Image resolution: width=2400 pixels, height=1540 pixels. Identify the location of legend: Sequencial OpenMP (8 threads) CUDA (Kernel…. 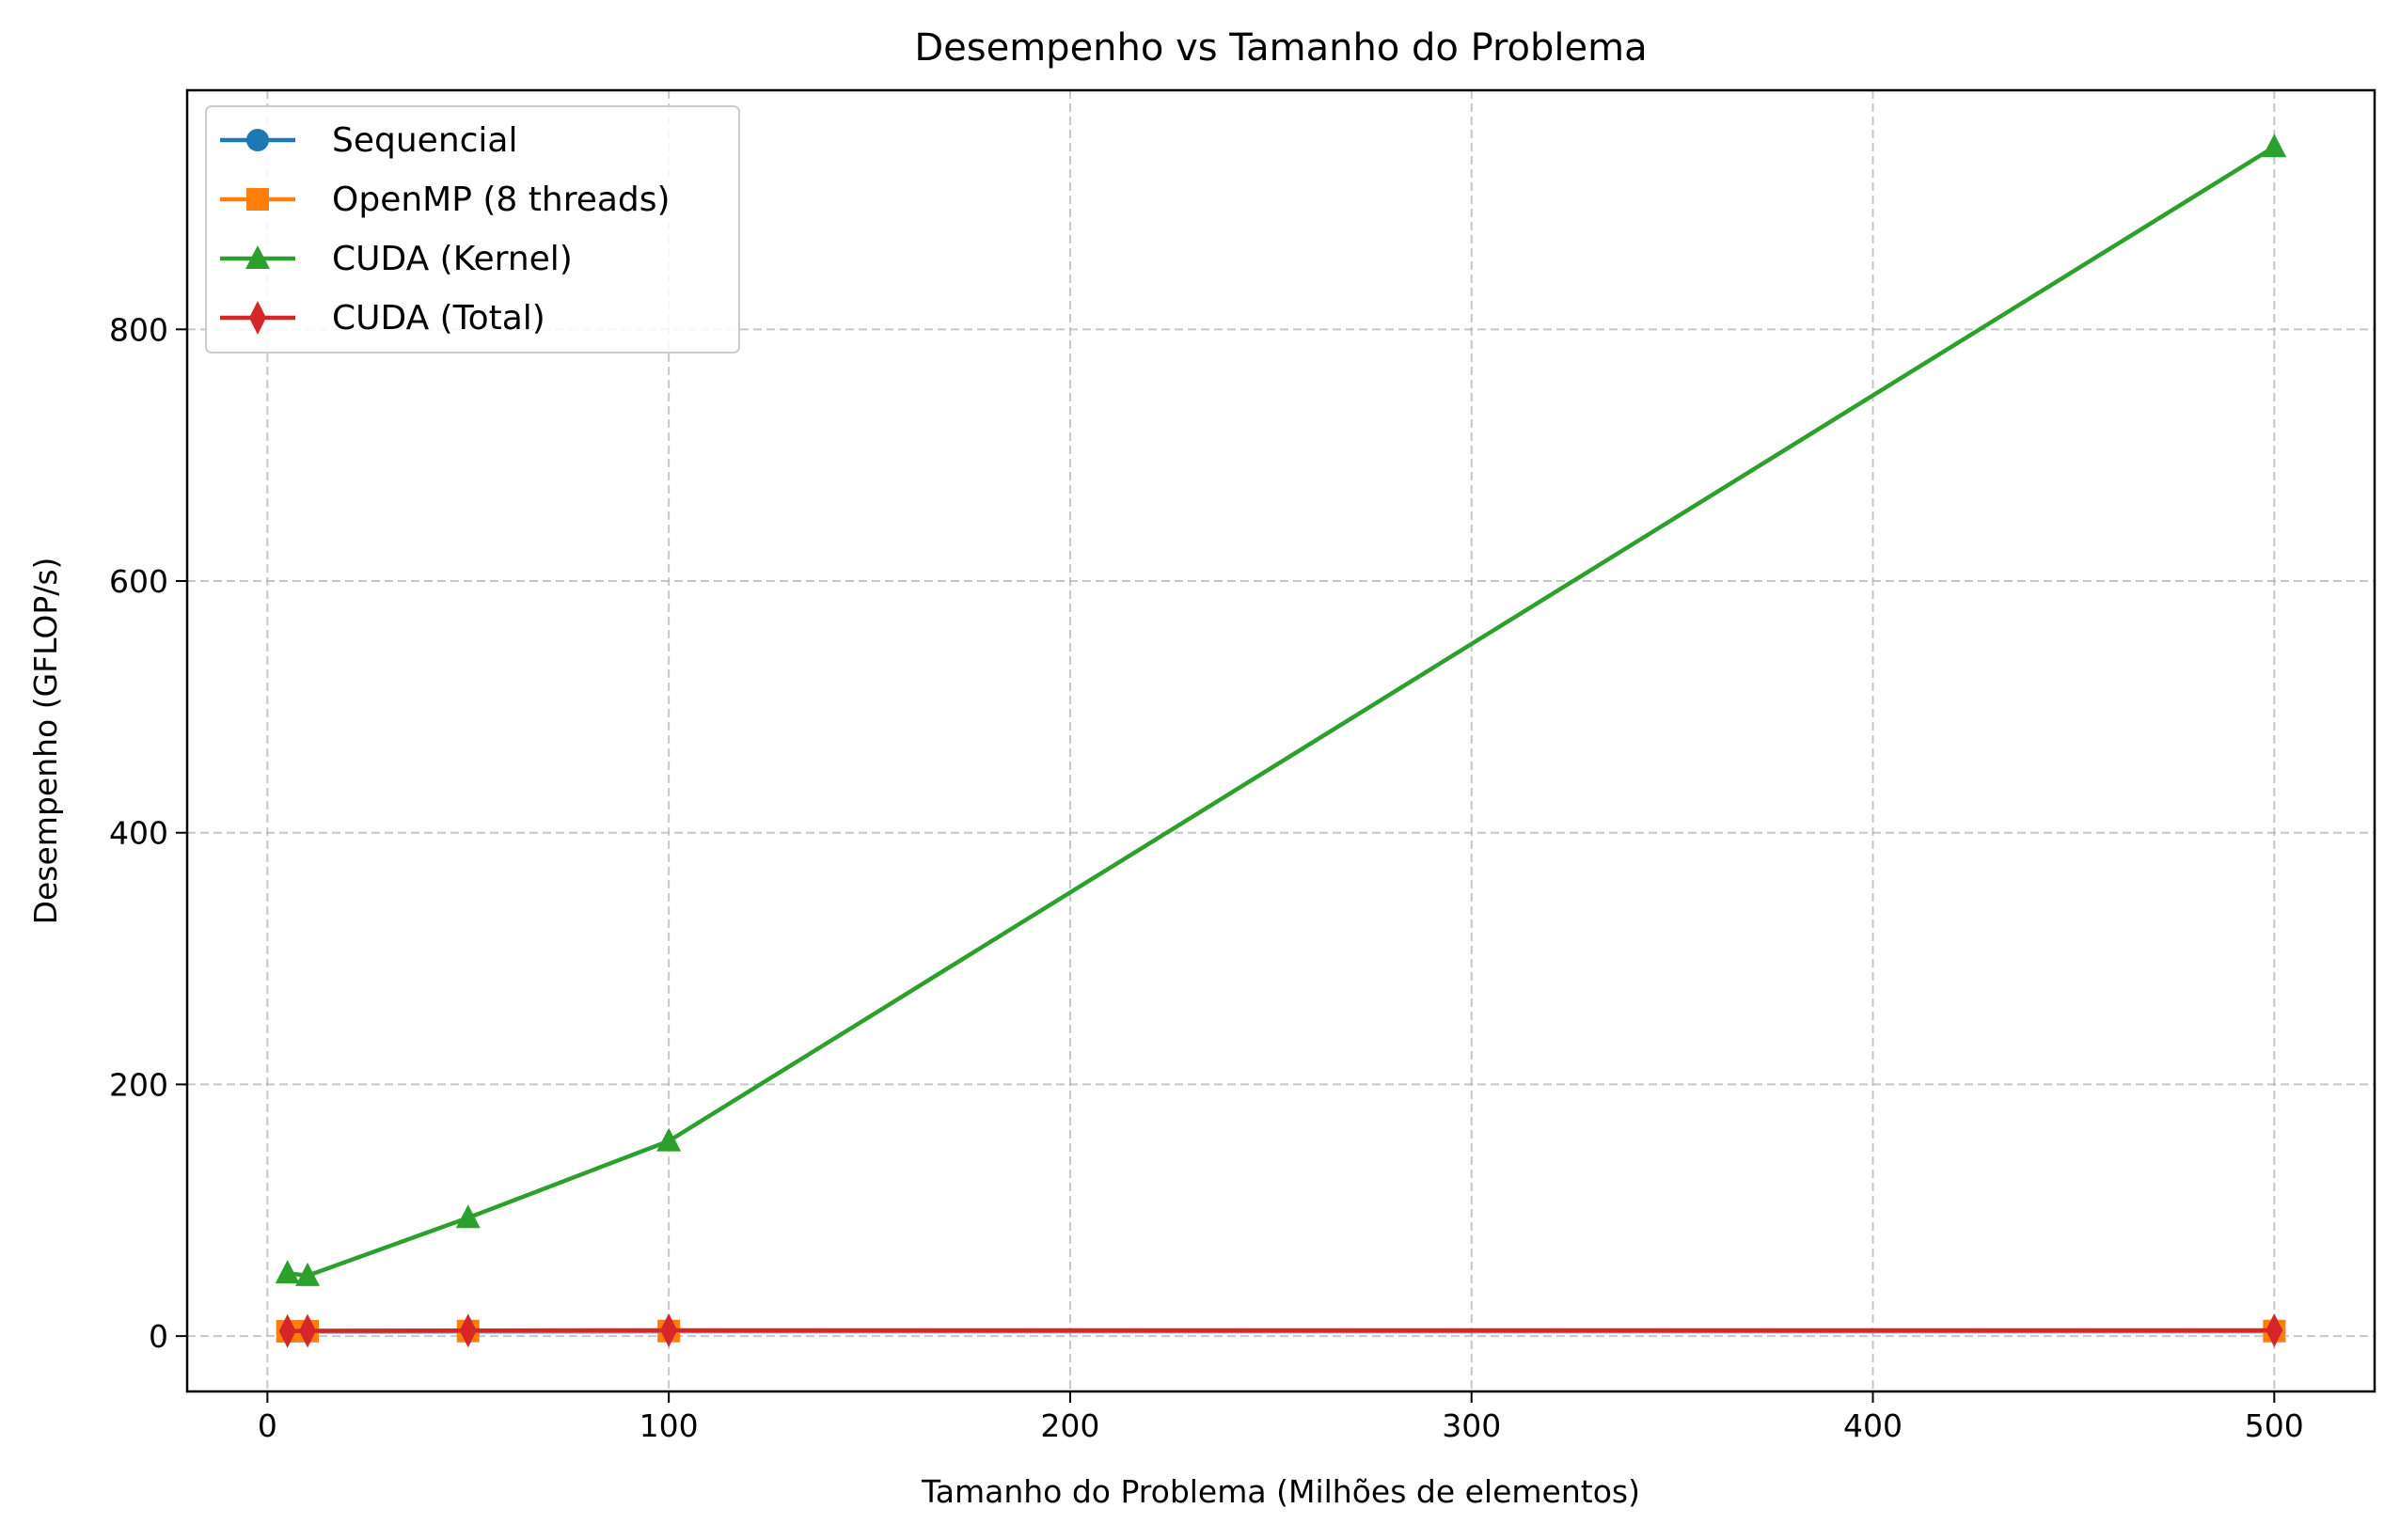
(472, 230).